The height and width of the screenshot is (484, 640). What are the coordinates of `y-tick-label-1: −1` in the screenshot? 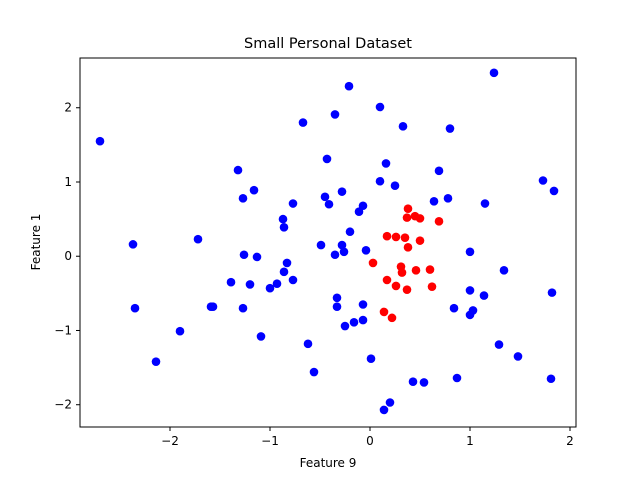 It's located at (63, 330).